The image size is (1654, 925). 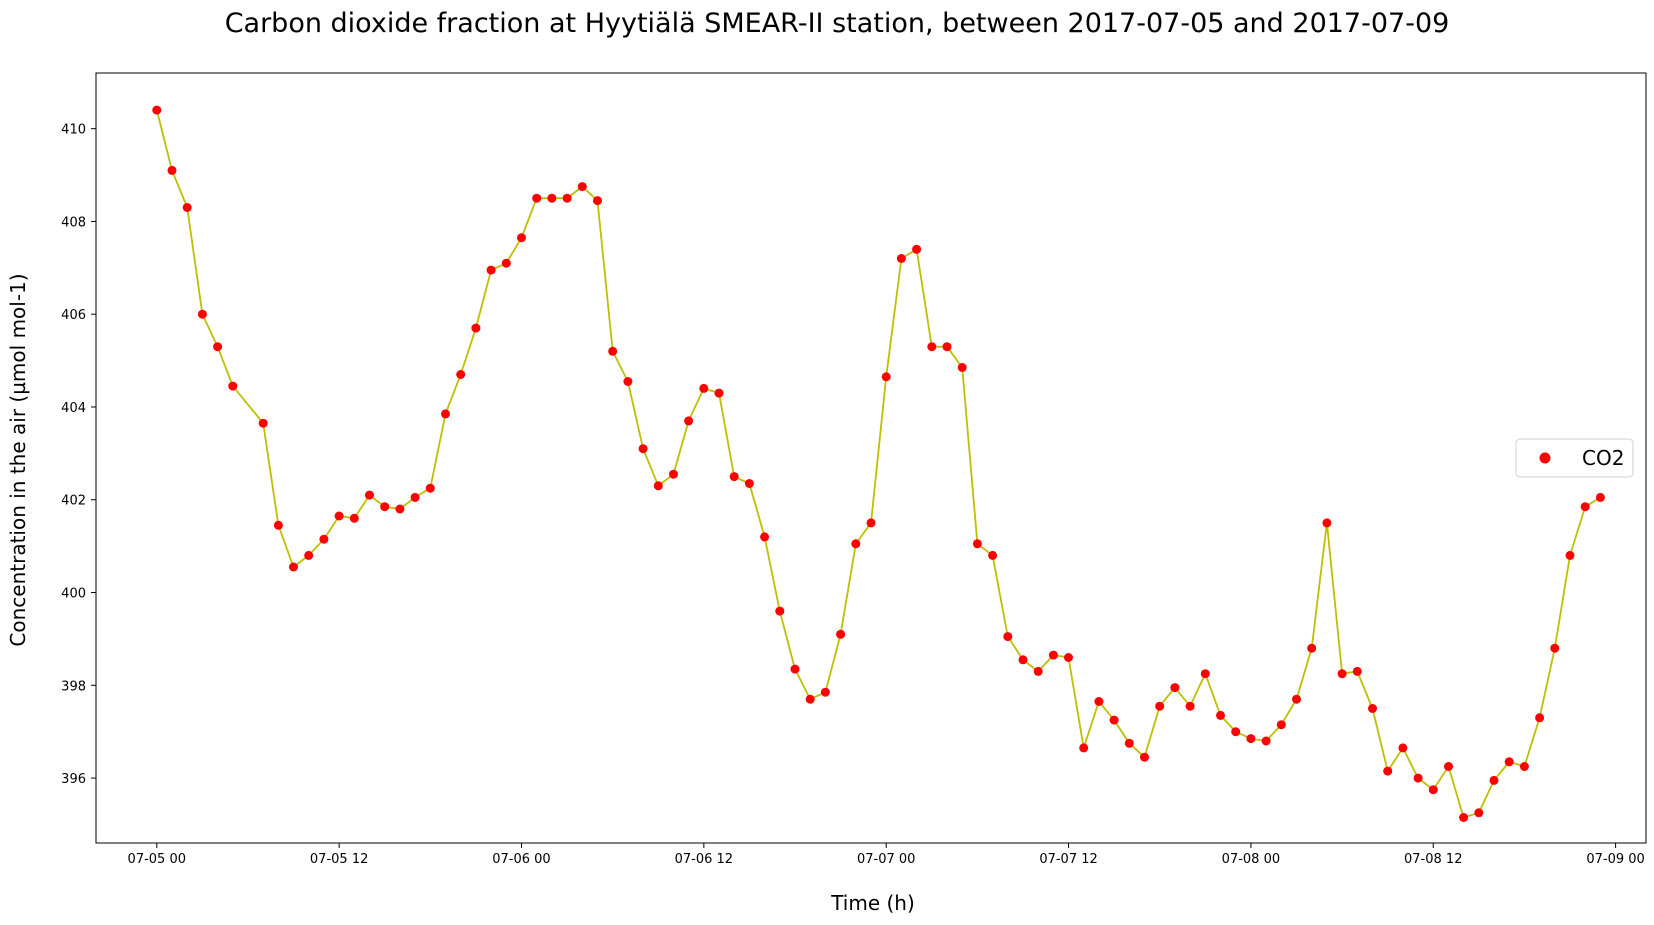 What do you see at coordinates (73, 501) in the screenshot?
I see `y-tick-label: 402` at bounding box center [73, 501].